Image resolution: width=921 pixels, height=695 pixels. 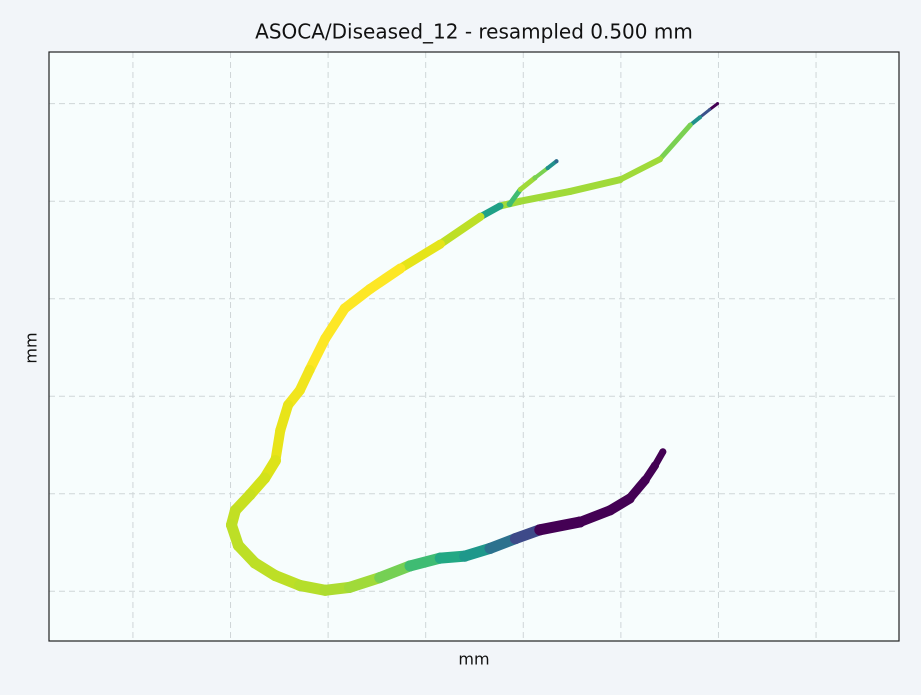 What do you see at coordinates (473, 659) in the screenshot?
I see `x-axis-label: mm` at bounding box center [473, 659].